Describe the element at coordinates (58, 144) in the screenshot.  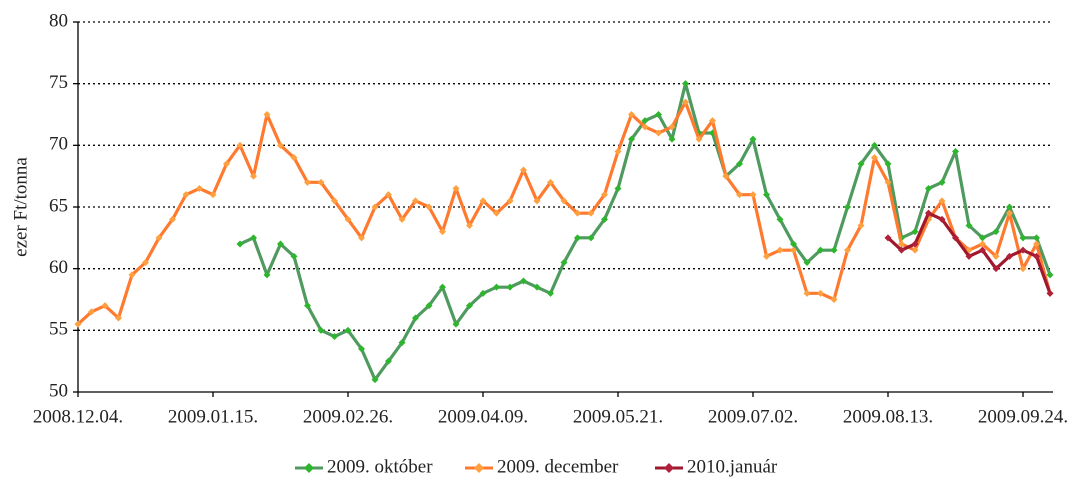
I see `y-tick-label: 70` at that location.